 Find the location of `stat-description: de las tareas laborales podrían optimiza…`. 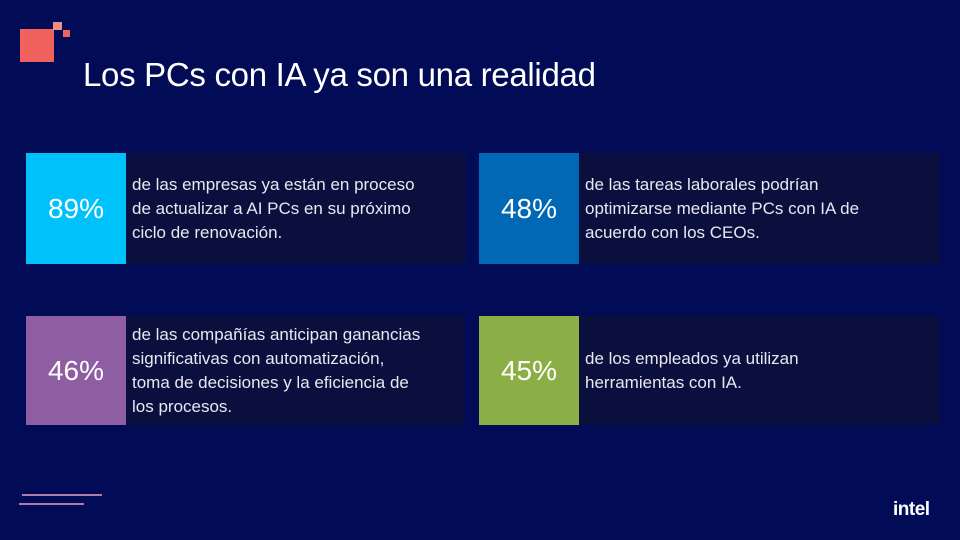

stat-description: de las tareas laborales podrían optimiza… is located at coordinates (724, 208).